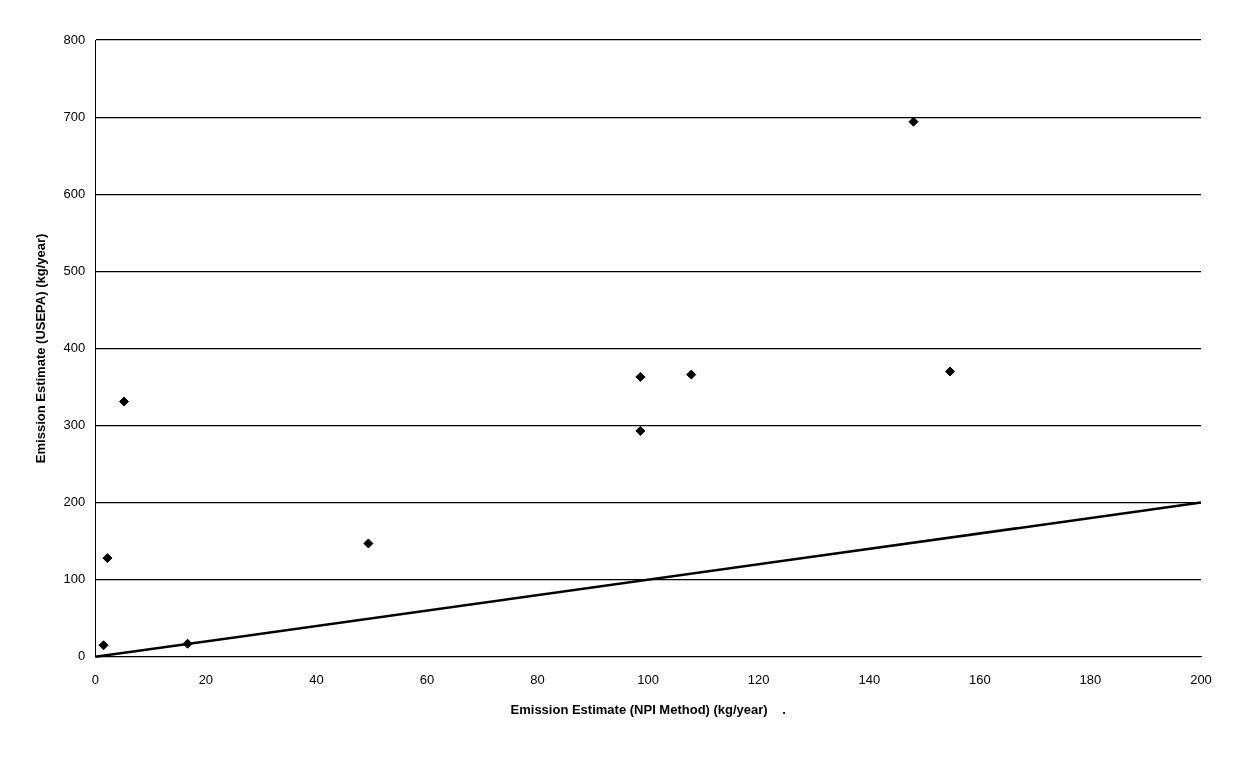 This screenshot has height=762, width=1236. I want to click on x-tick-label: 140, so click(869, 680).